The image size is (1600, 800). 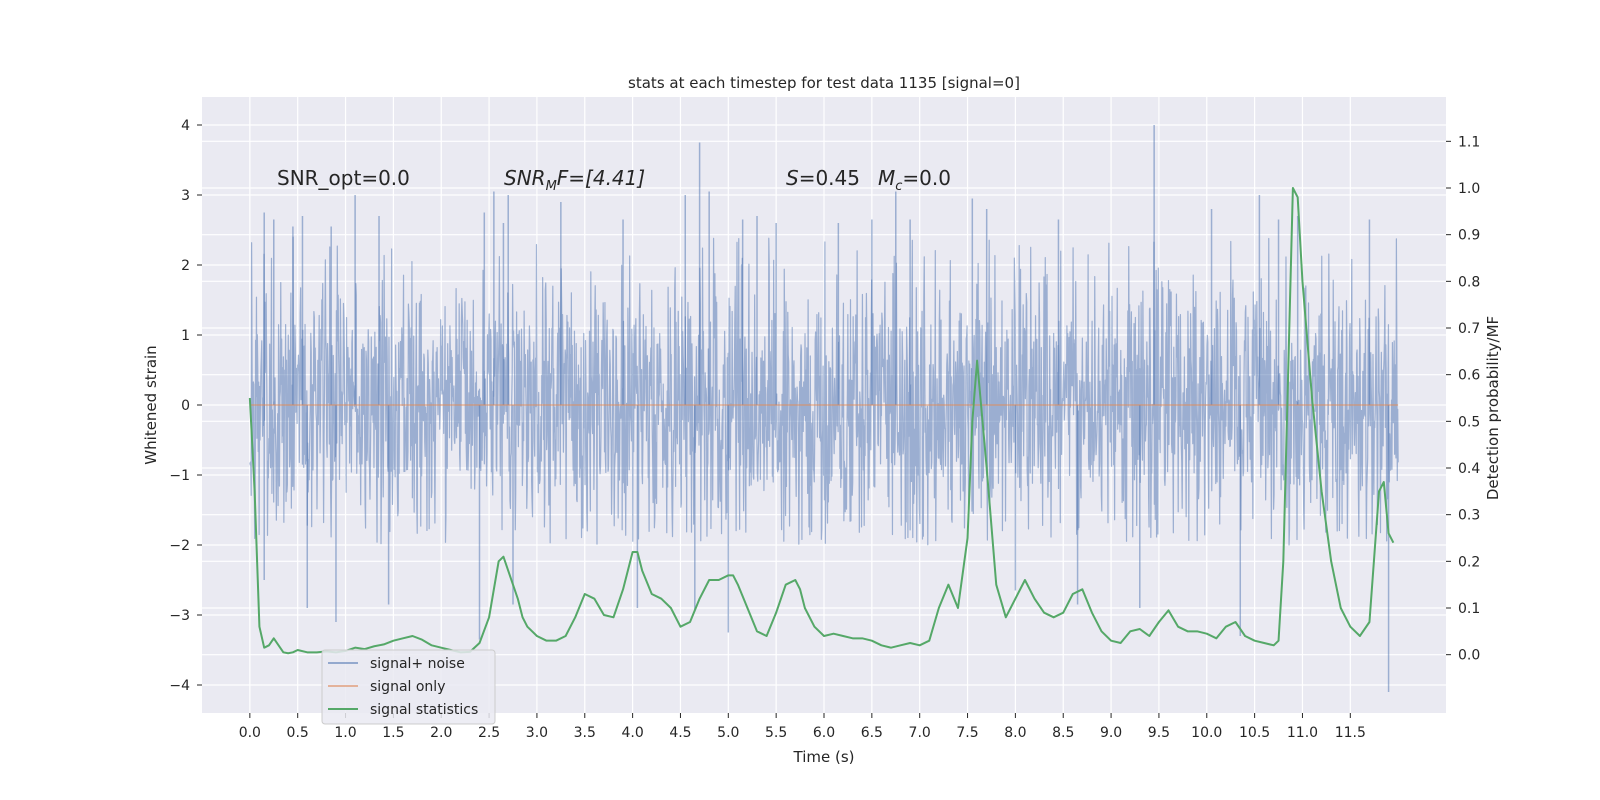 I want to click on x-tick-label: 9.0, so click(x=1111, y=733).